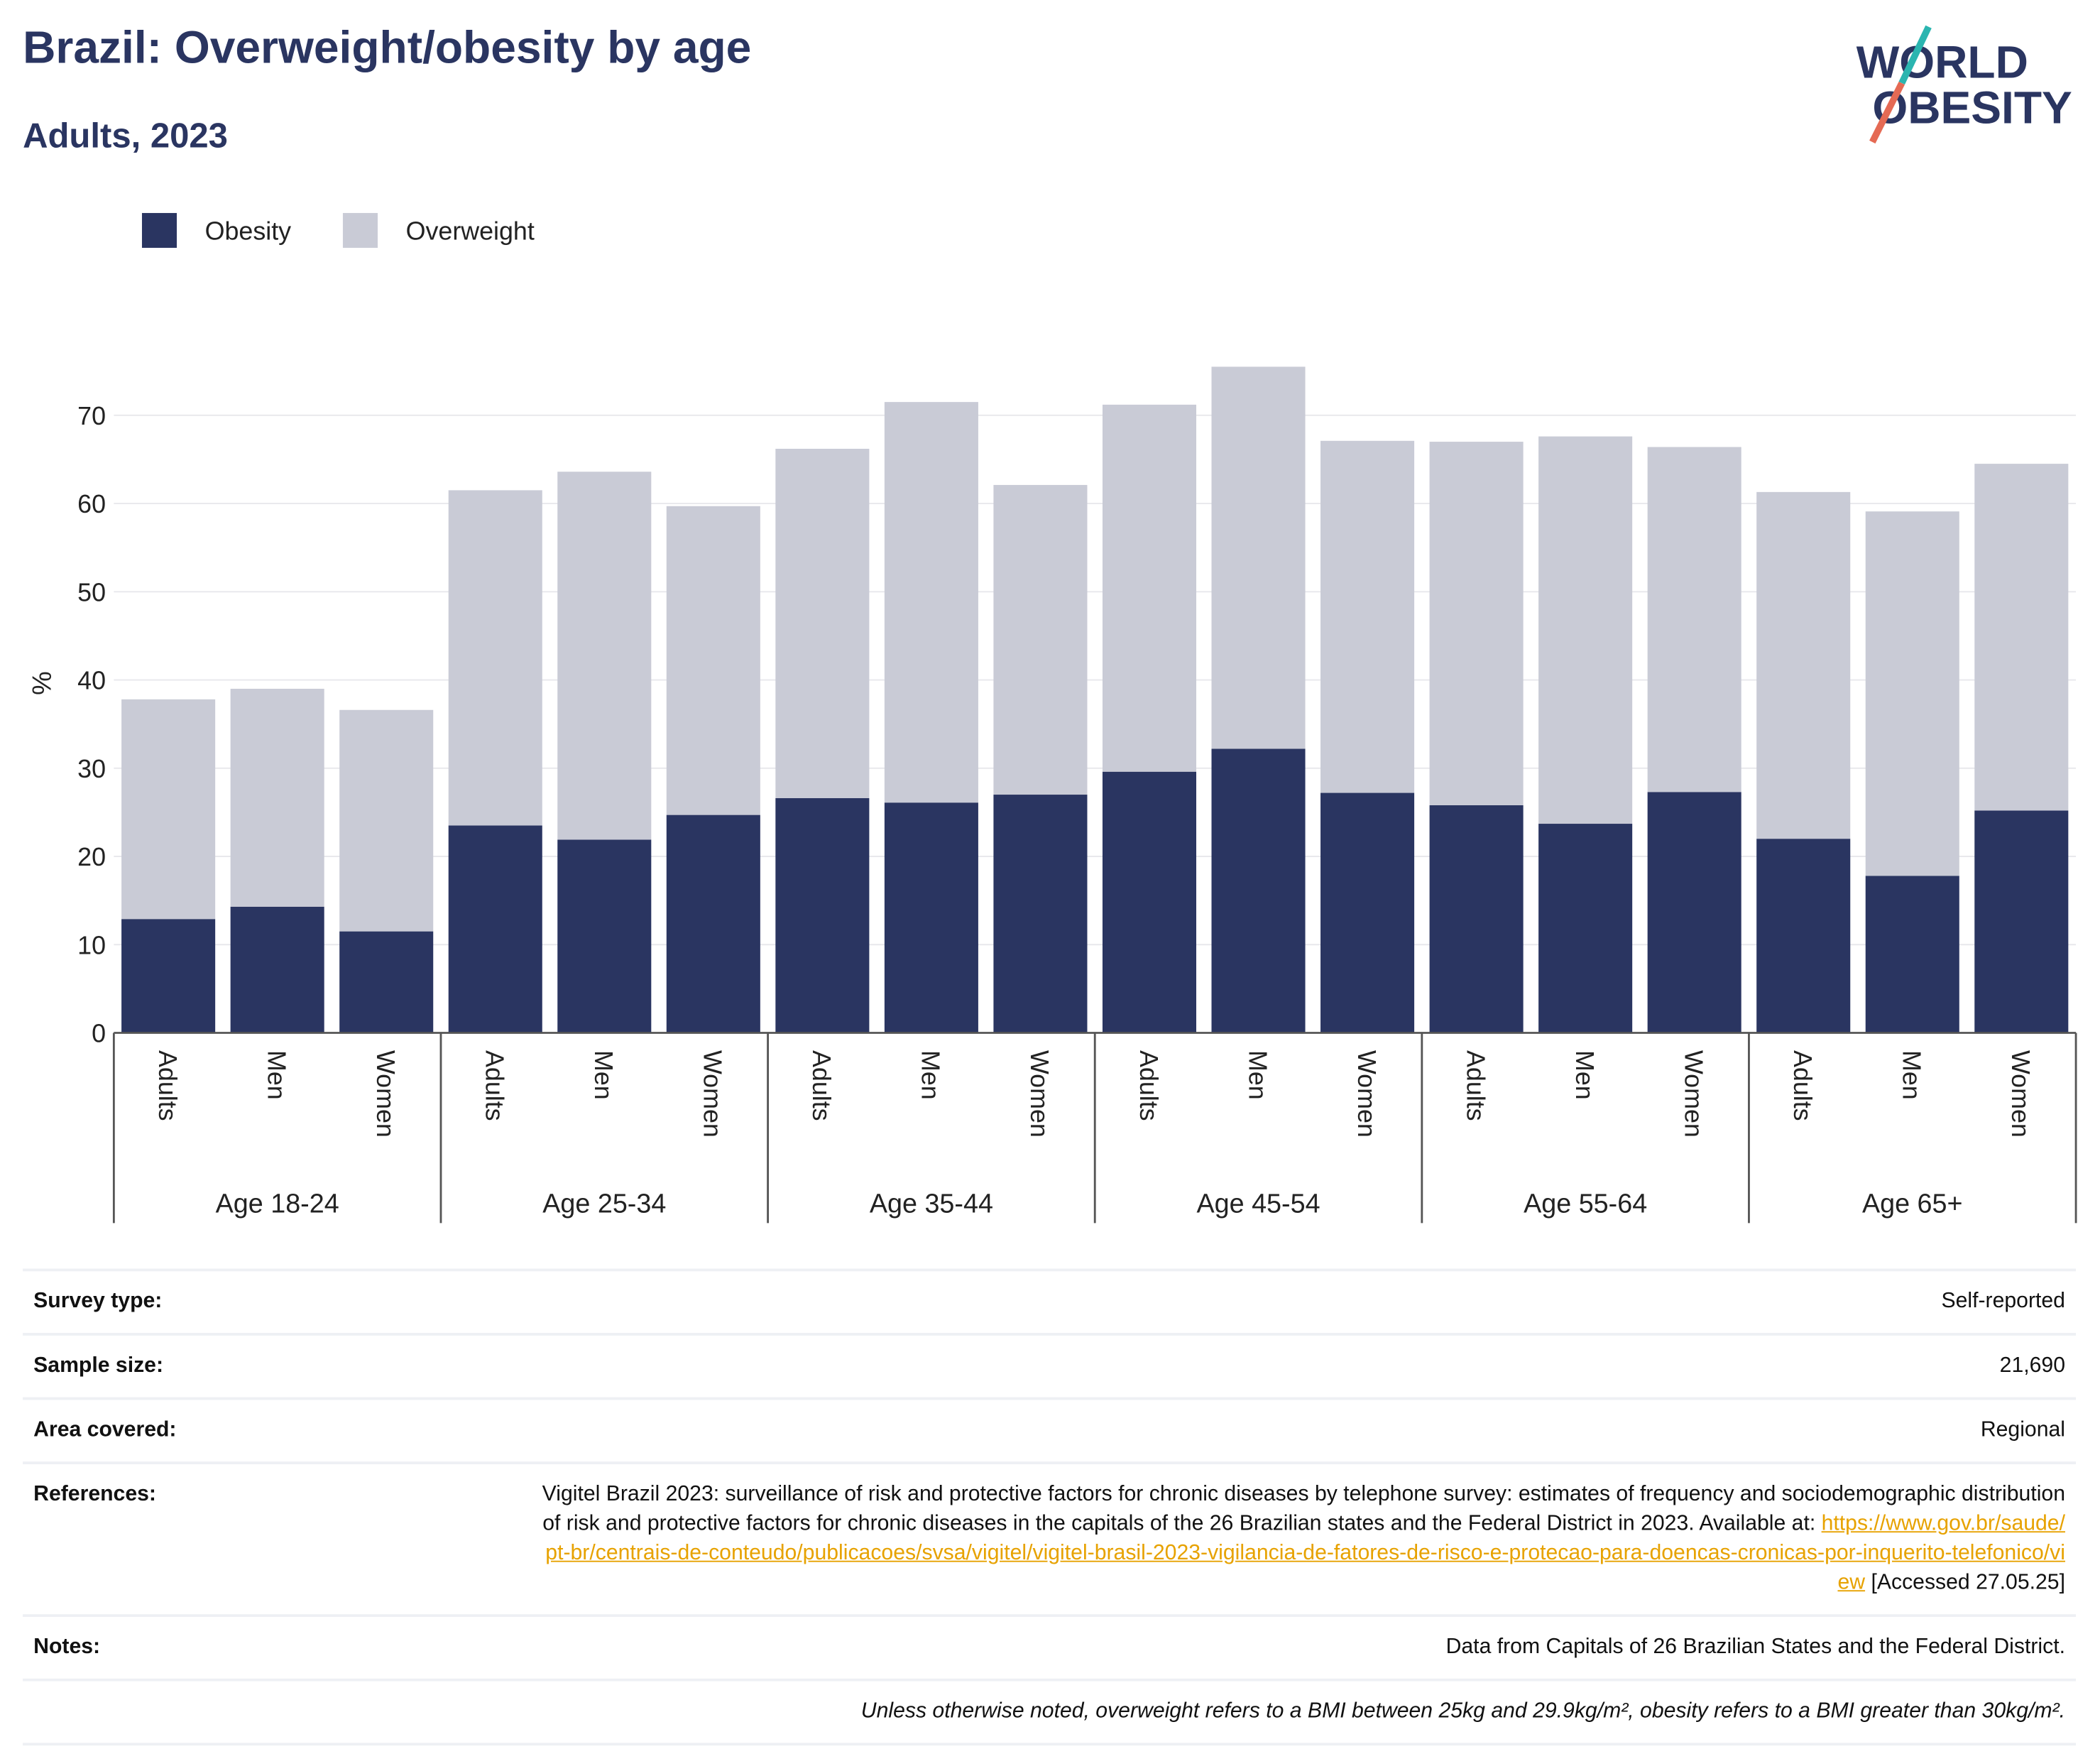 The height and width of the screenshot is (1749, 2100). I want to click on y-axis-label: %, so click(42, 683).